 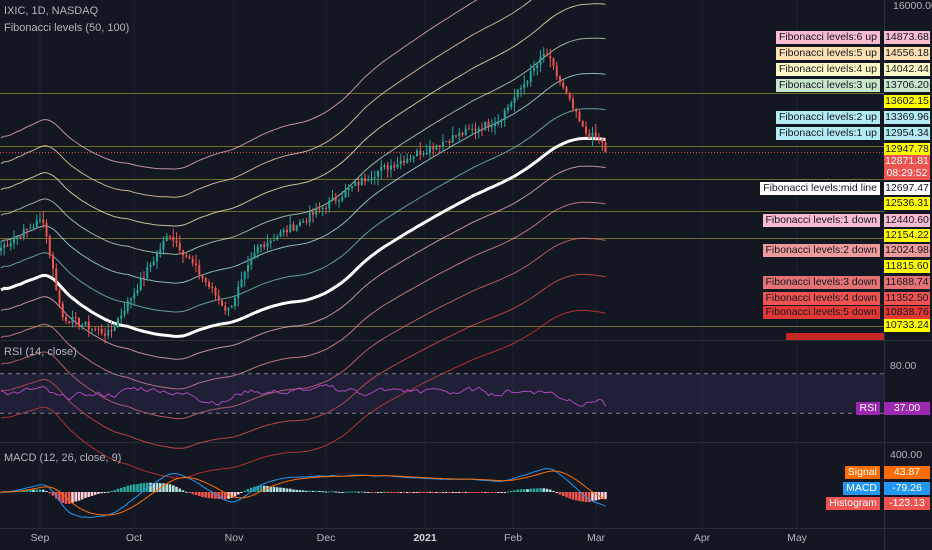 I want to click on macd-title: MACD (12, 26, close, 9), so click(x=63, y=458).